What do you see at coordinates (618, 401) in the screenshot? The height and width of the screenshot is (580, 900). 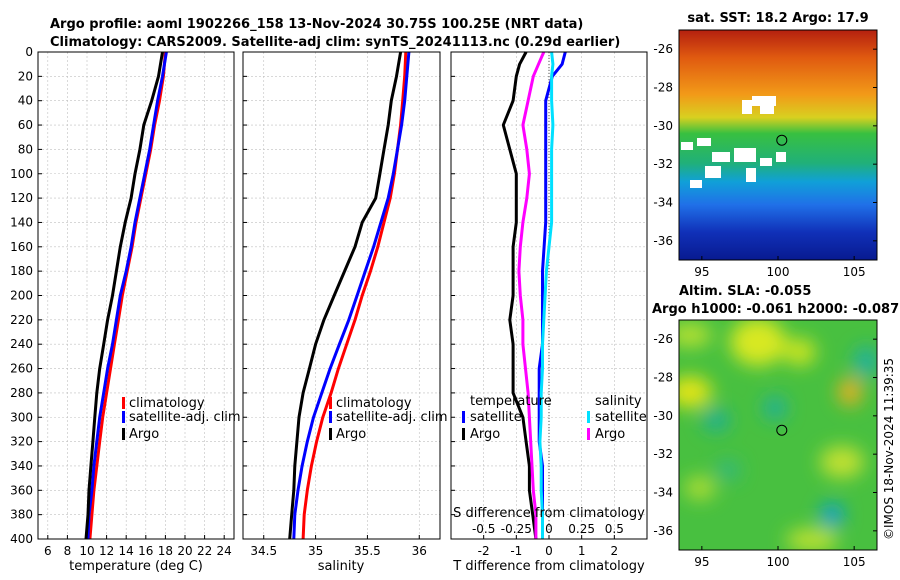 I see `legend-salinity-title: salinity` at bounding box center [618, 401].